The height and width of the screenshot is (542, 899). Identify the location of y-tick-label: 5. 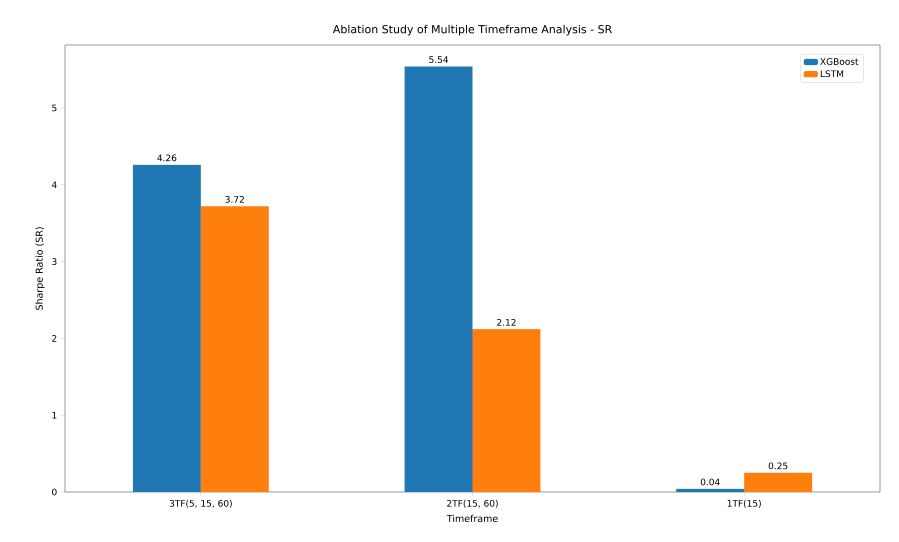
(54, 108).